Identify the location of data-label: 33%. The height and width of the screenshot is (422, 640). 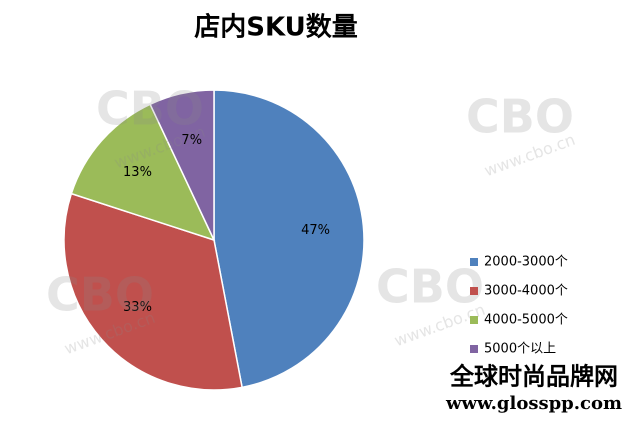
(137, 307).